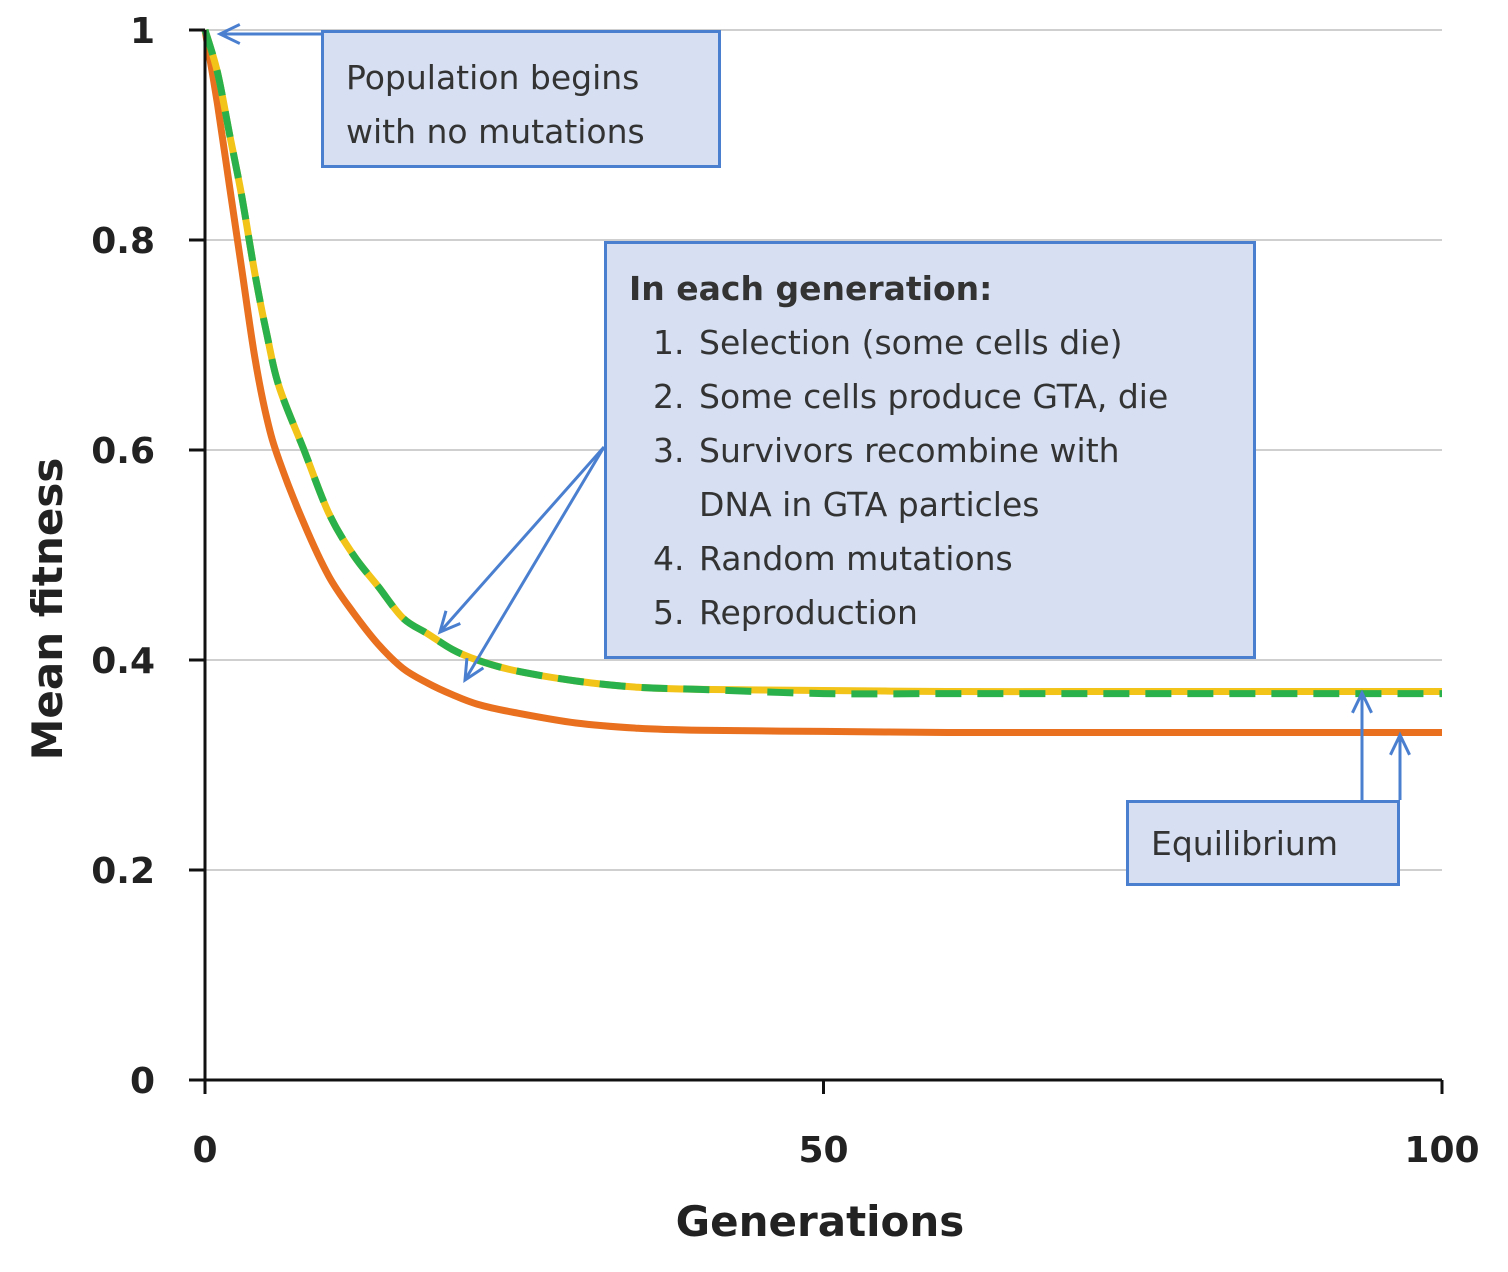  I want to click on step-item: 3. Survivors recombine with, so click(930, 451).